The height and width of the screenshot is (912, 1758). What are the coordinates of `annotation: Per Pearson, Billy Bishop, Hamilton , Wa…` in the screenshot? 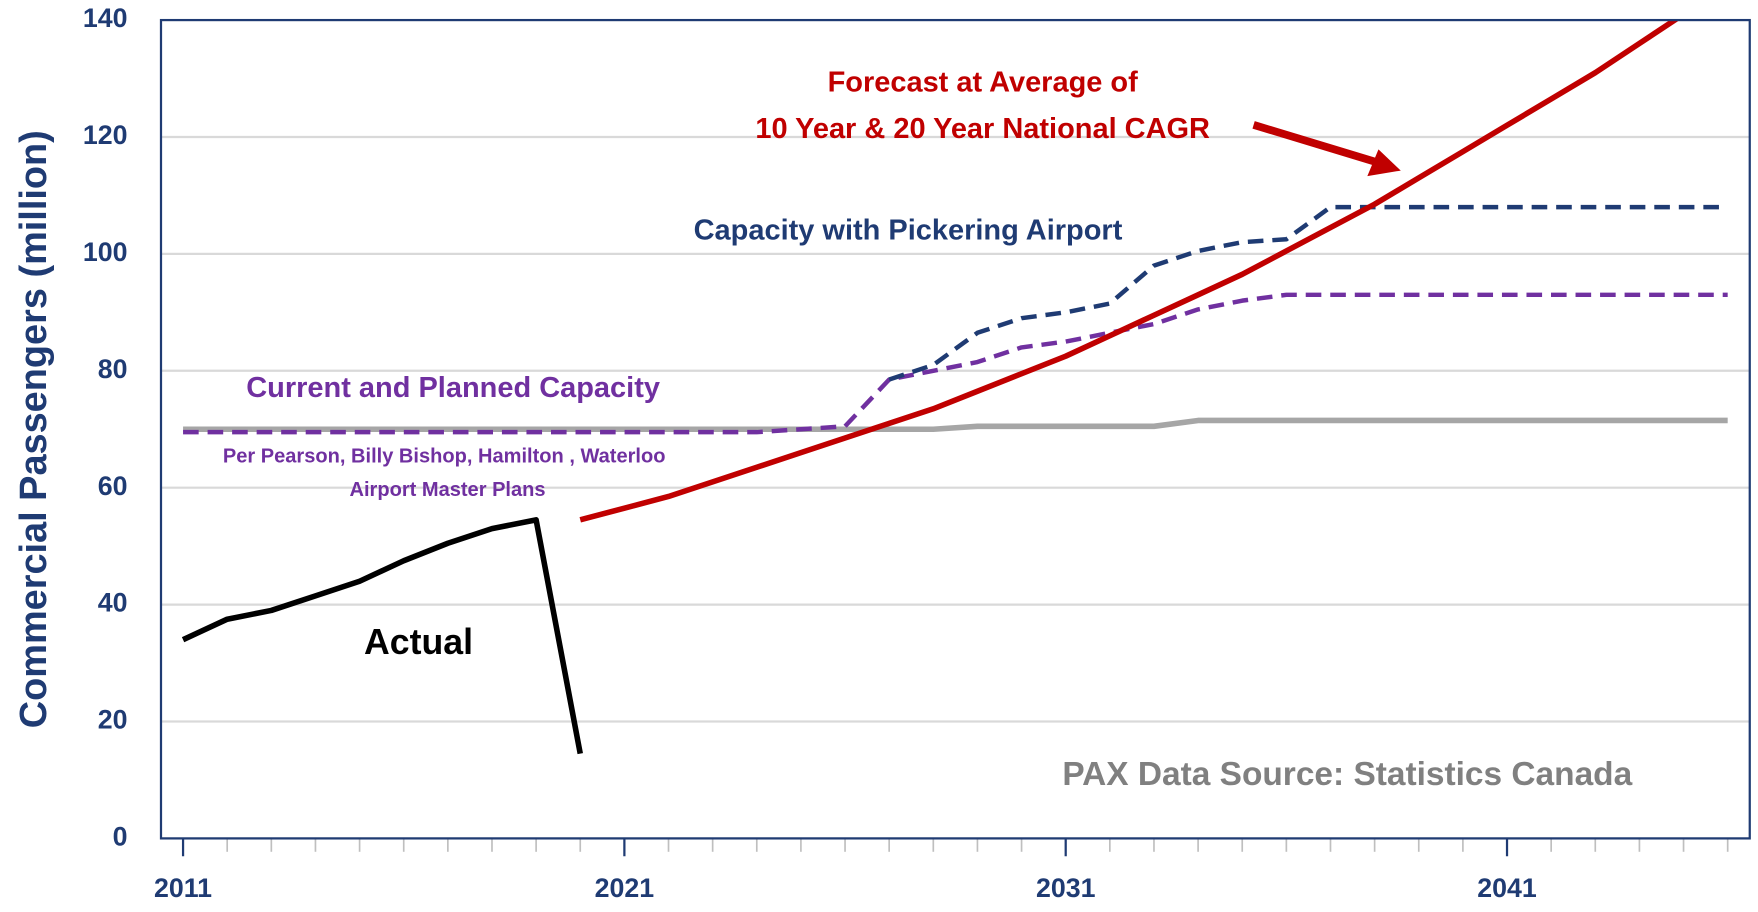 It's located at (444, 456).